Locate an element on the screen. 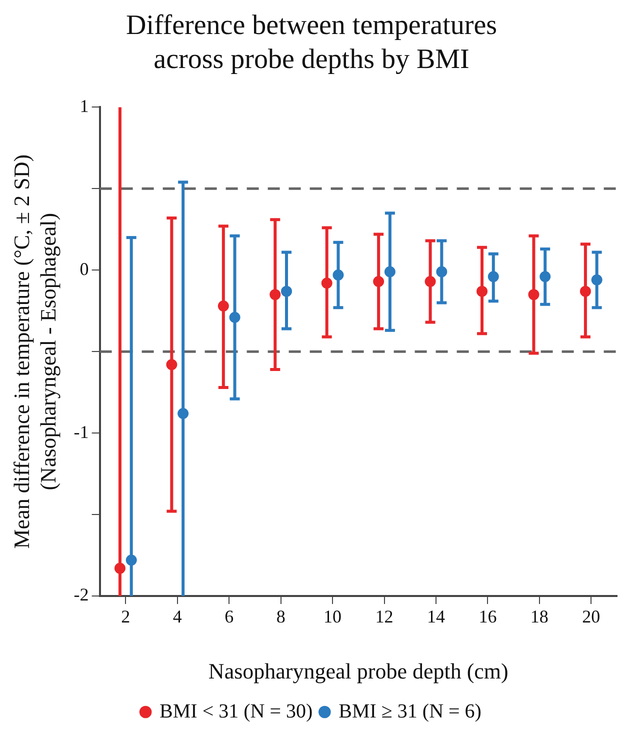 This screenshot has height=738, width=633. y-tick-label: -2 is located at coordinates (81, 594).